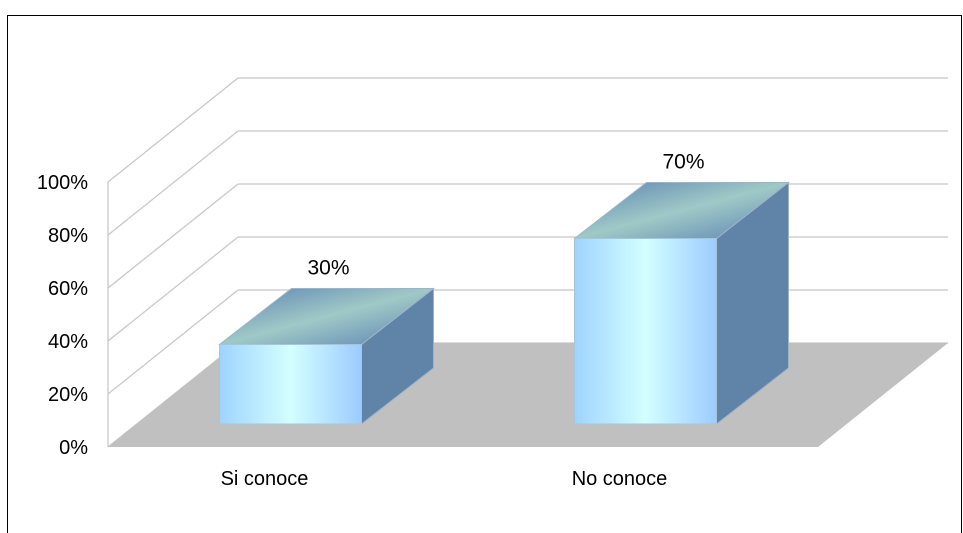  Describe the element at coordinates (73, 448) in the screenshot. I see `y-tick-label: 0%` at that location.